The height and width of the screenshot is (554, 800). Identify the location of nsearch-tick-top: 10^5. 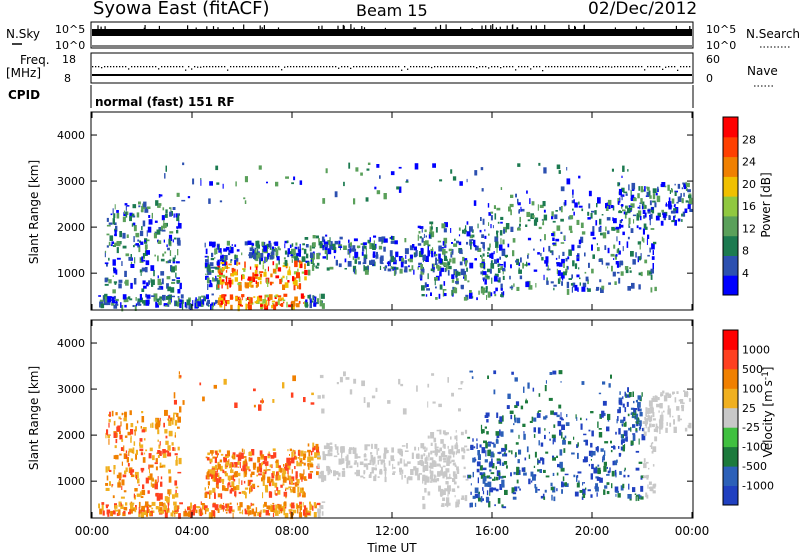
(721, 29).